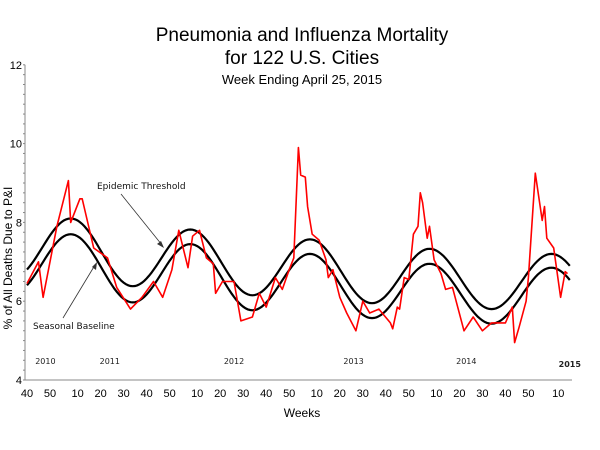 The width and height of the screenshot is (600, 450). I want to click on year-label: 2010, so click(45, 361).